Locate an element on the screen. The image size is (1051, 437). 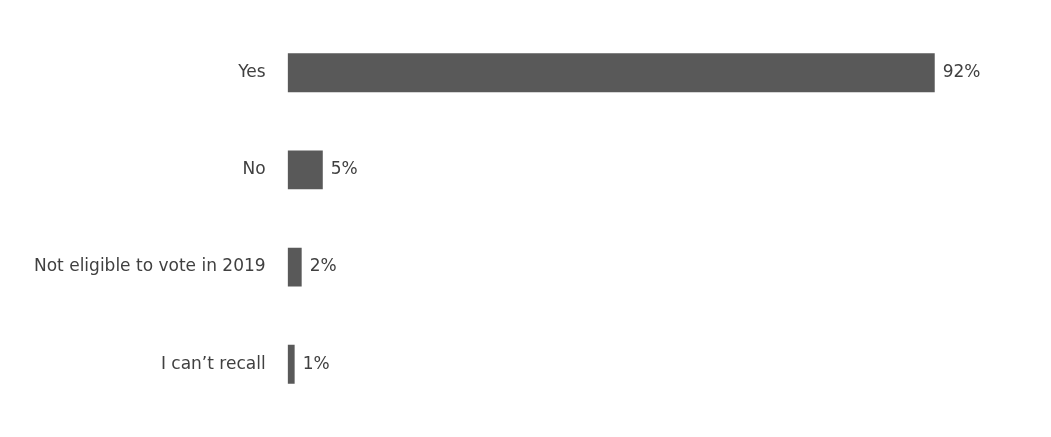
y-tick-label: Yes is located at coordinates (251, 71).